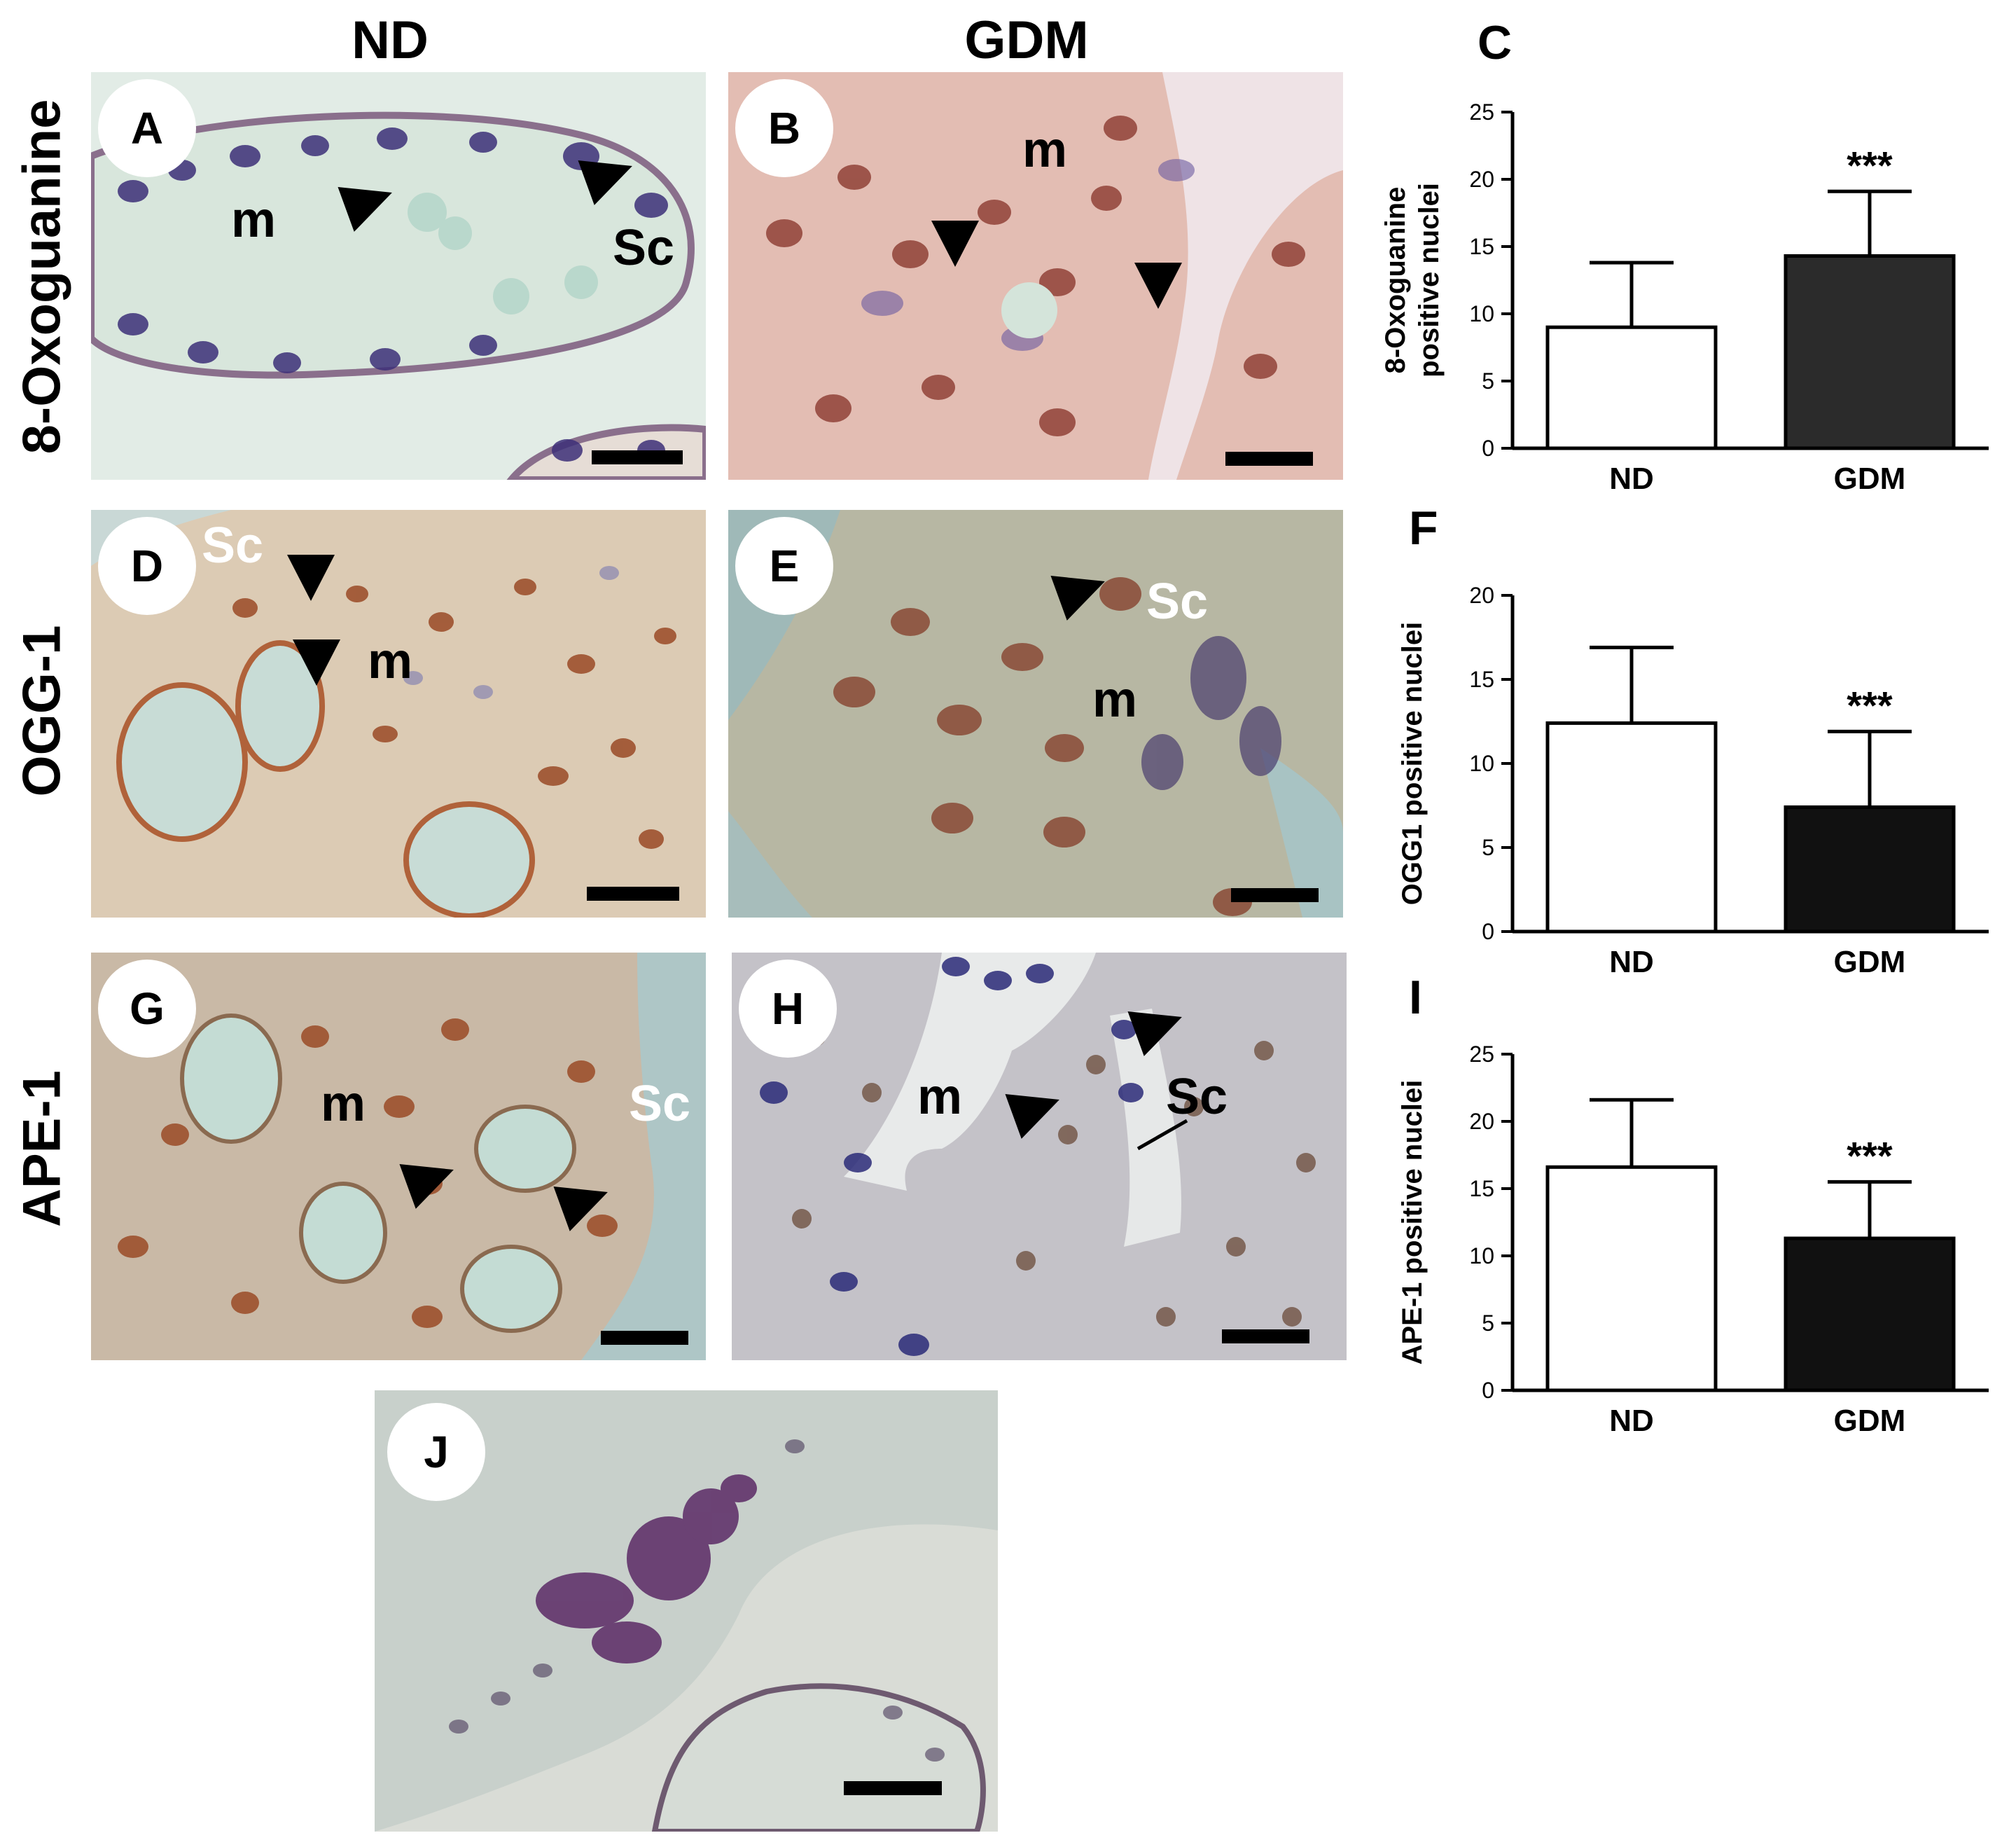  I want to click on micrograph-h: H m Sc, so click(1039, 1156).